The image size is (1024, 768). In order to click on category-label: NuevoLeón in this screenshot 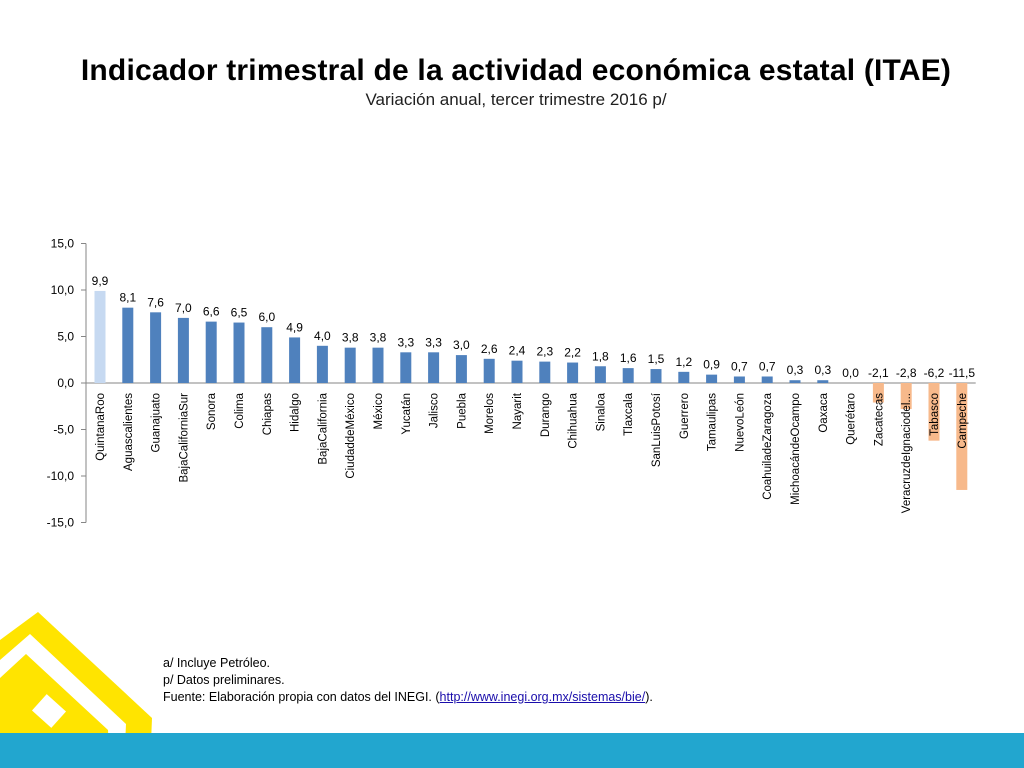, I will do `click(740, 422)`.